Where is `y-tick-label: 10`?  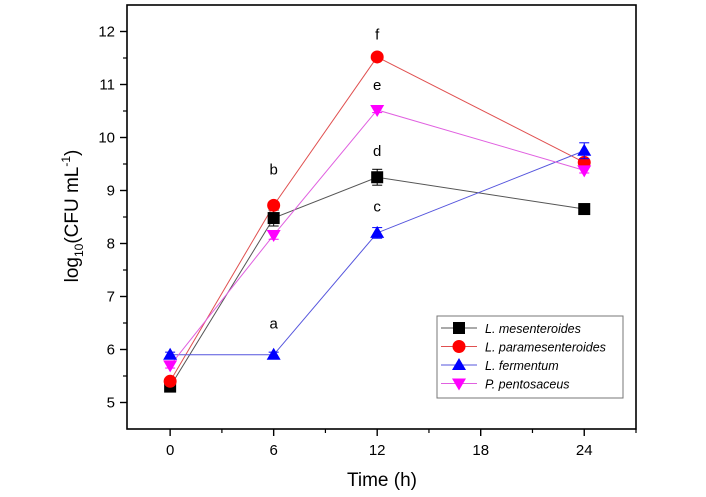 y-tick-label: 10 is located at coordinates (106, 138).